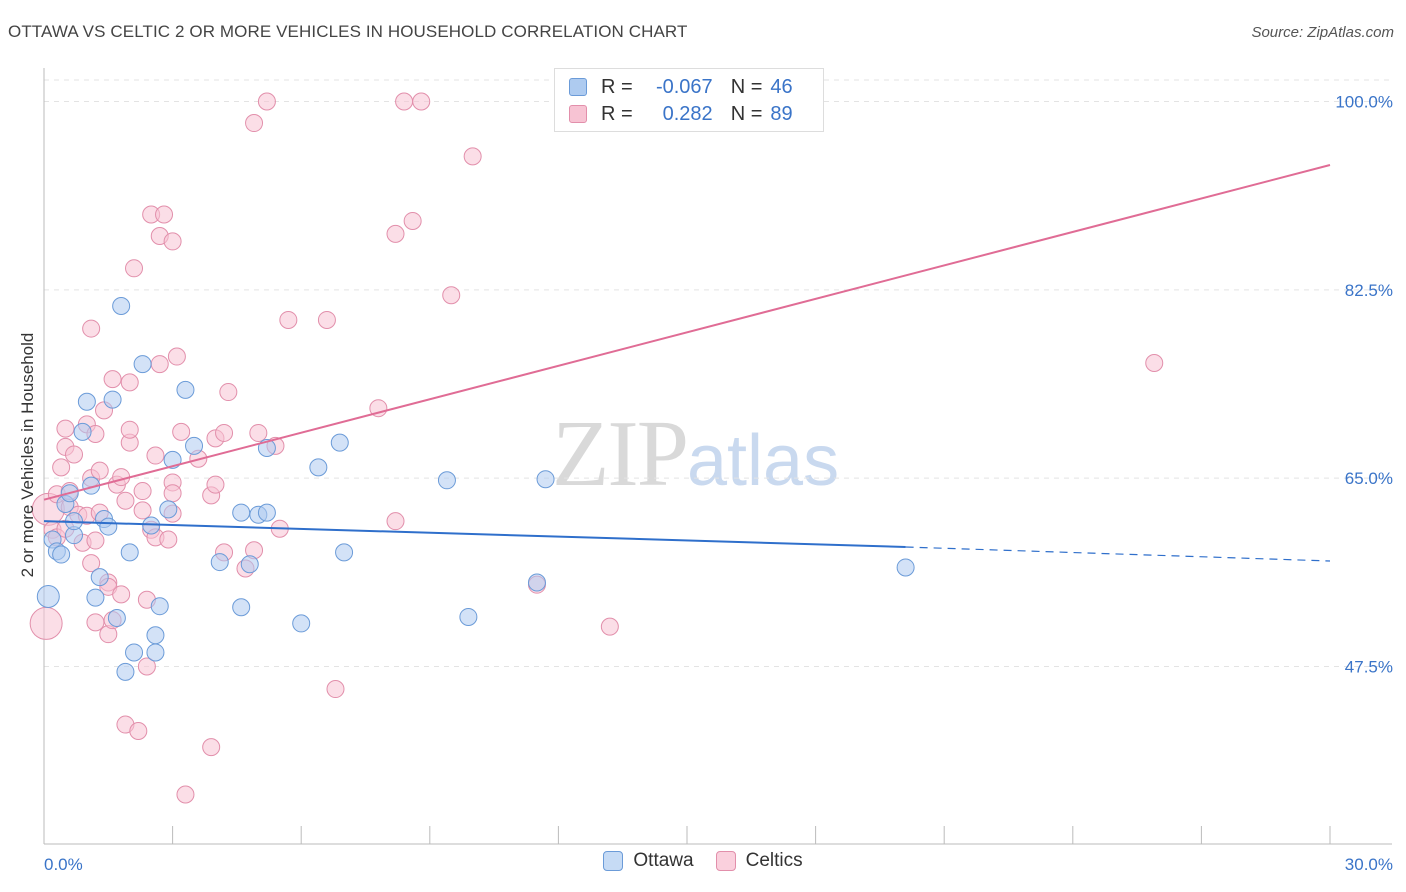 This screenshot has height=892, width=1406. I want to click on legend-row-celtics: R = 0.282 N = 89, so click(681, 114).